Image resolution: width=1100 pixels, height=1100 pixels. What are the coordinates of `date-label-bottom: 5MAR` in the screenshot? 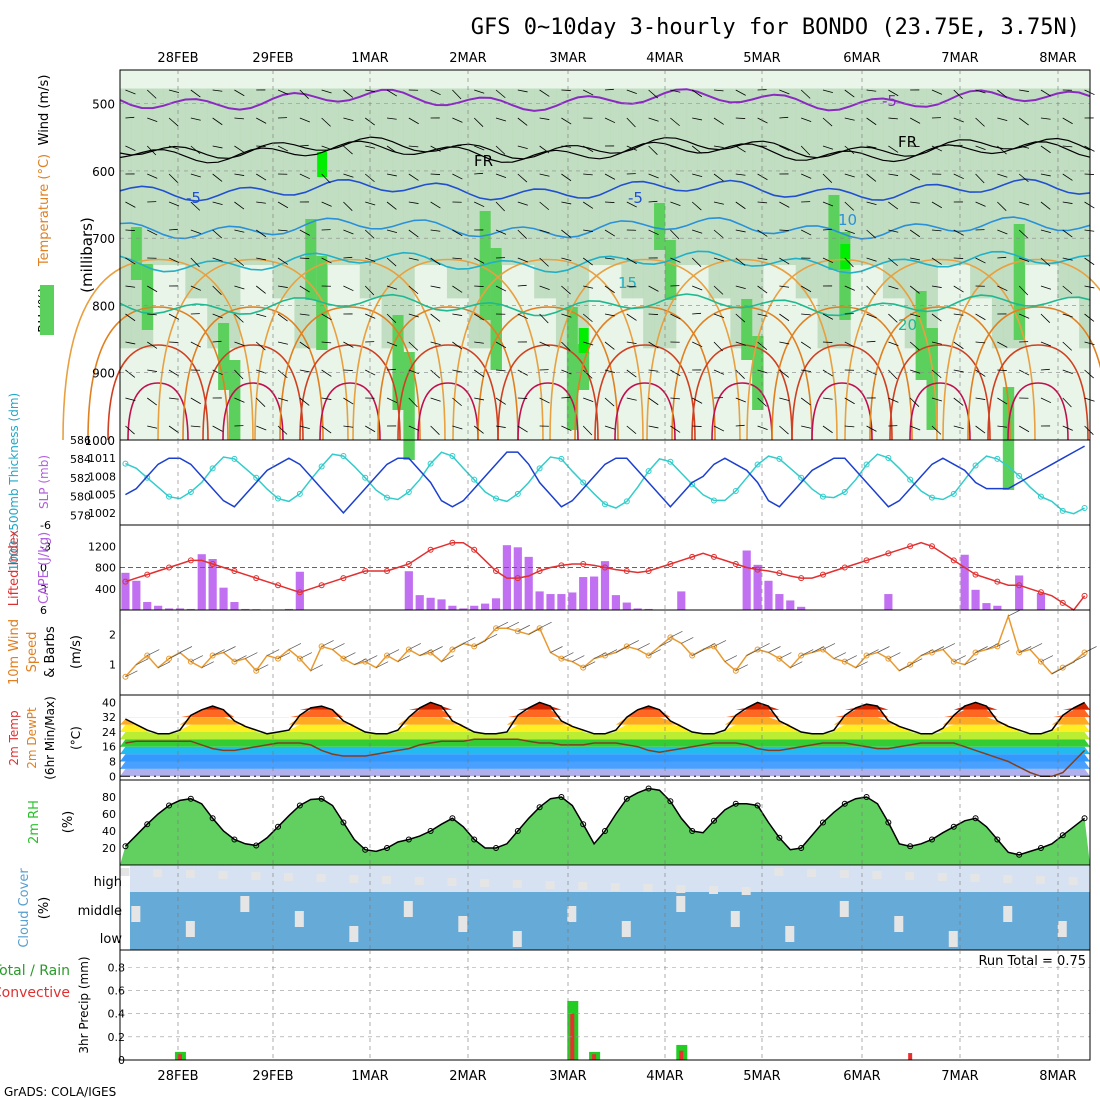 It's located at (761, 1076).